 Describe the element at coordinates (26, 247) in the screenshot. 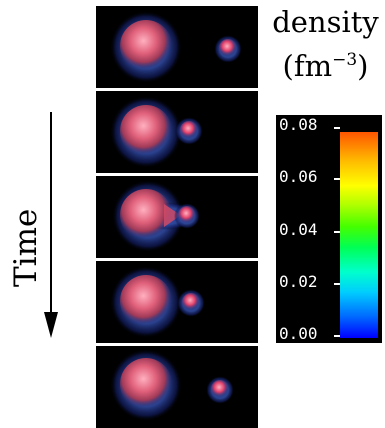

I see `time-label: Time` at that location.